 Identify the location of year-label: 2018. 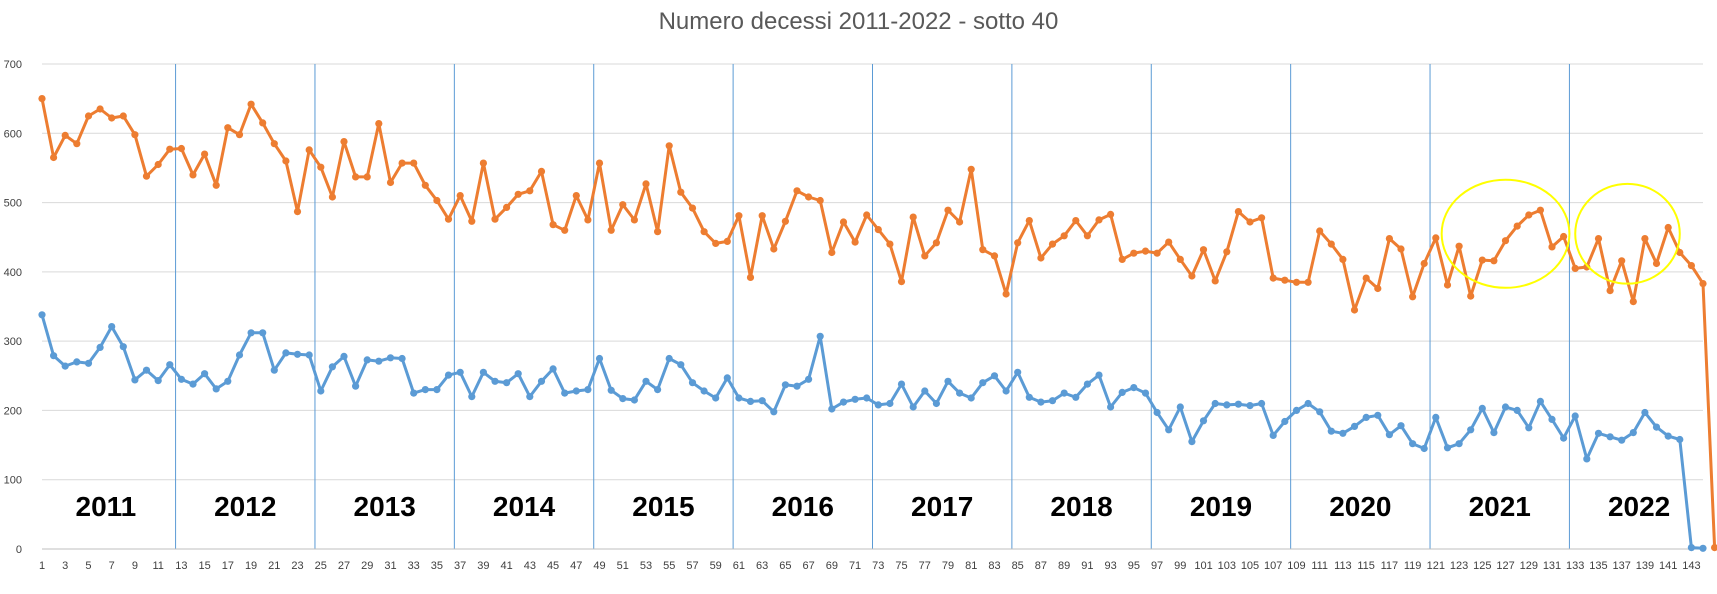
(1081, 506).